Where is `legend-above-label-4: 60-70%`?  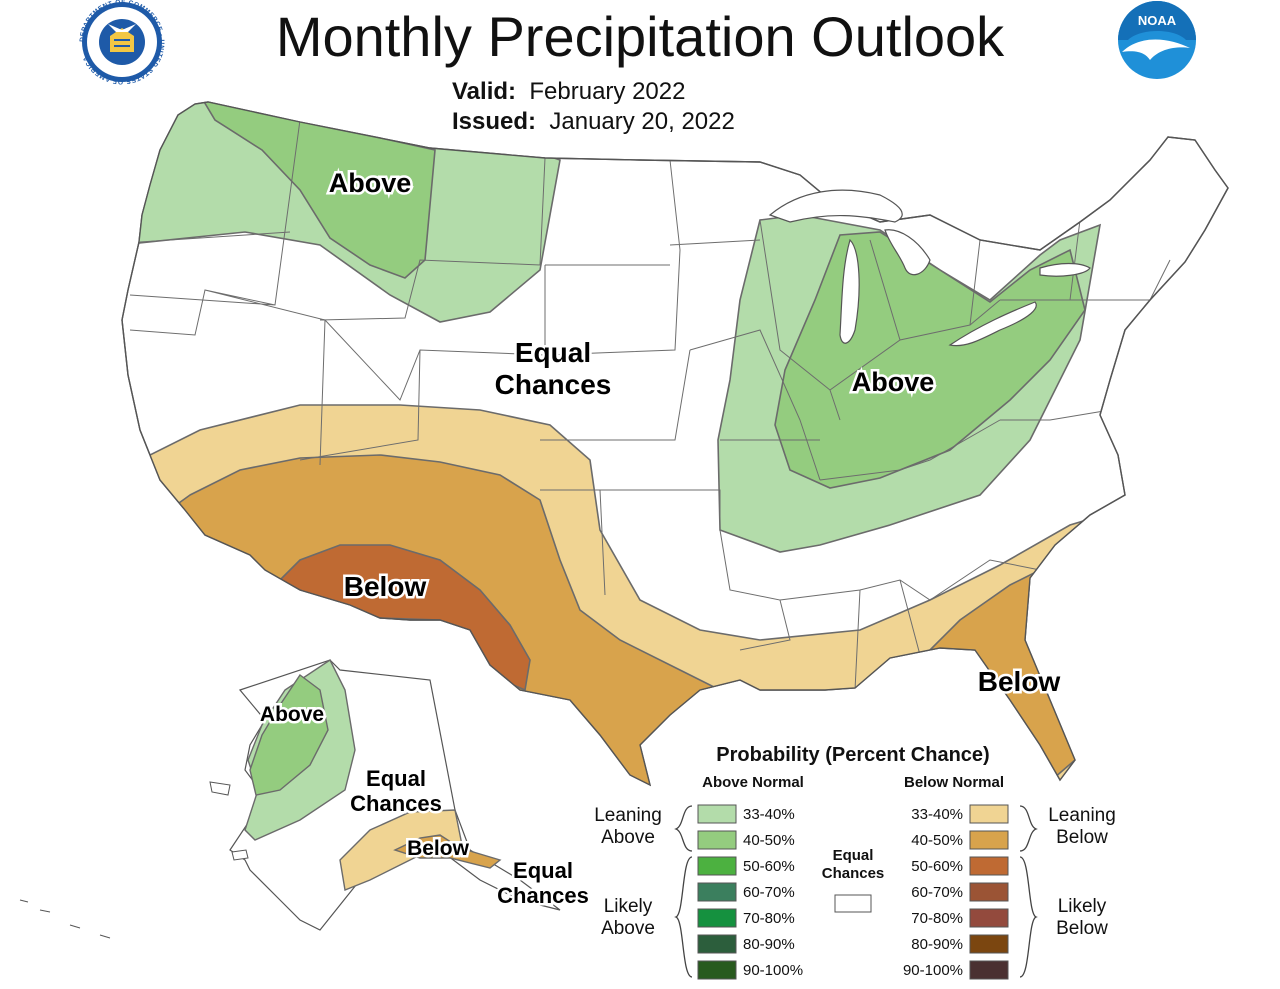
legend-above-label-4: 60-70% is located at coordinates (769, 892).